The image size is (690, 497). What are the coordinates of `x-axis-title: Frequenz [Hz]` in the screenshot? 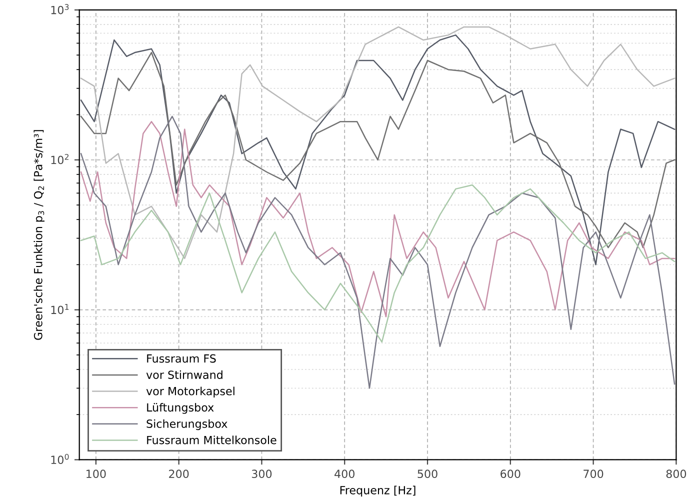 It's located at (378, 491).